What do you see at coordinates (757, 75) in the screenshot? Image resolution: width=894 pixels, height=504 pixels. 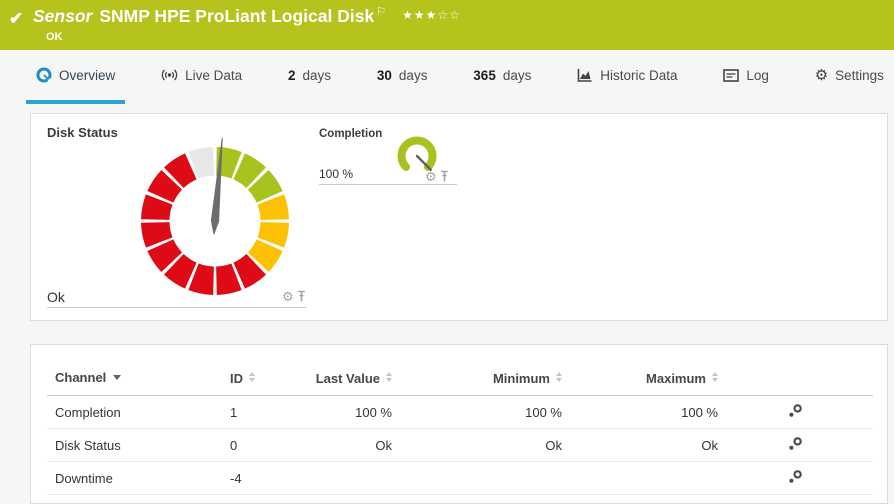 I see `tab-label: Log` at bounding box center [757, 75].